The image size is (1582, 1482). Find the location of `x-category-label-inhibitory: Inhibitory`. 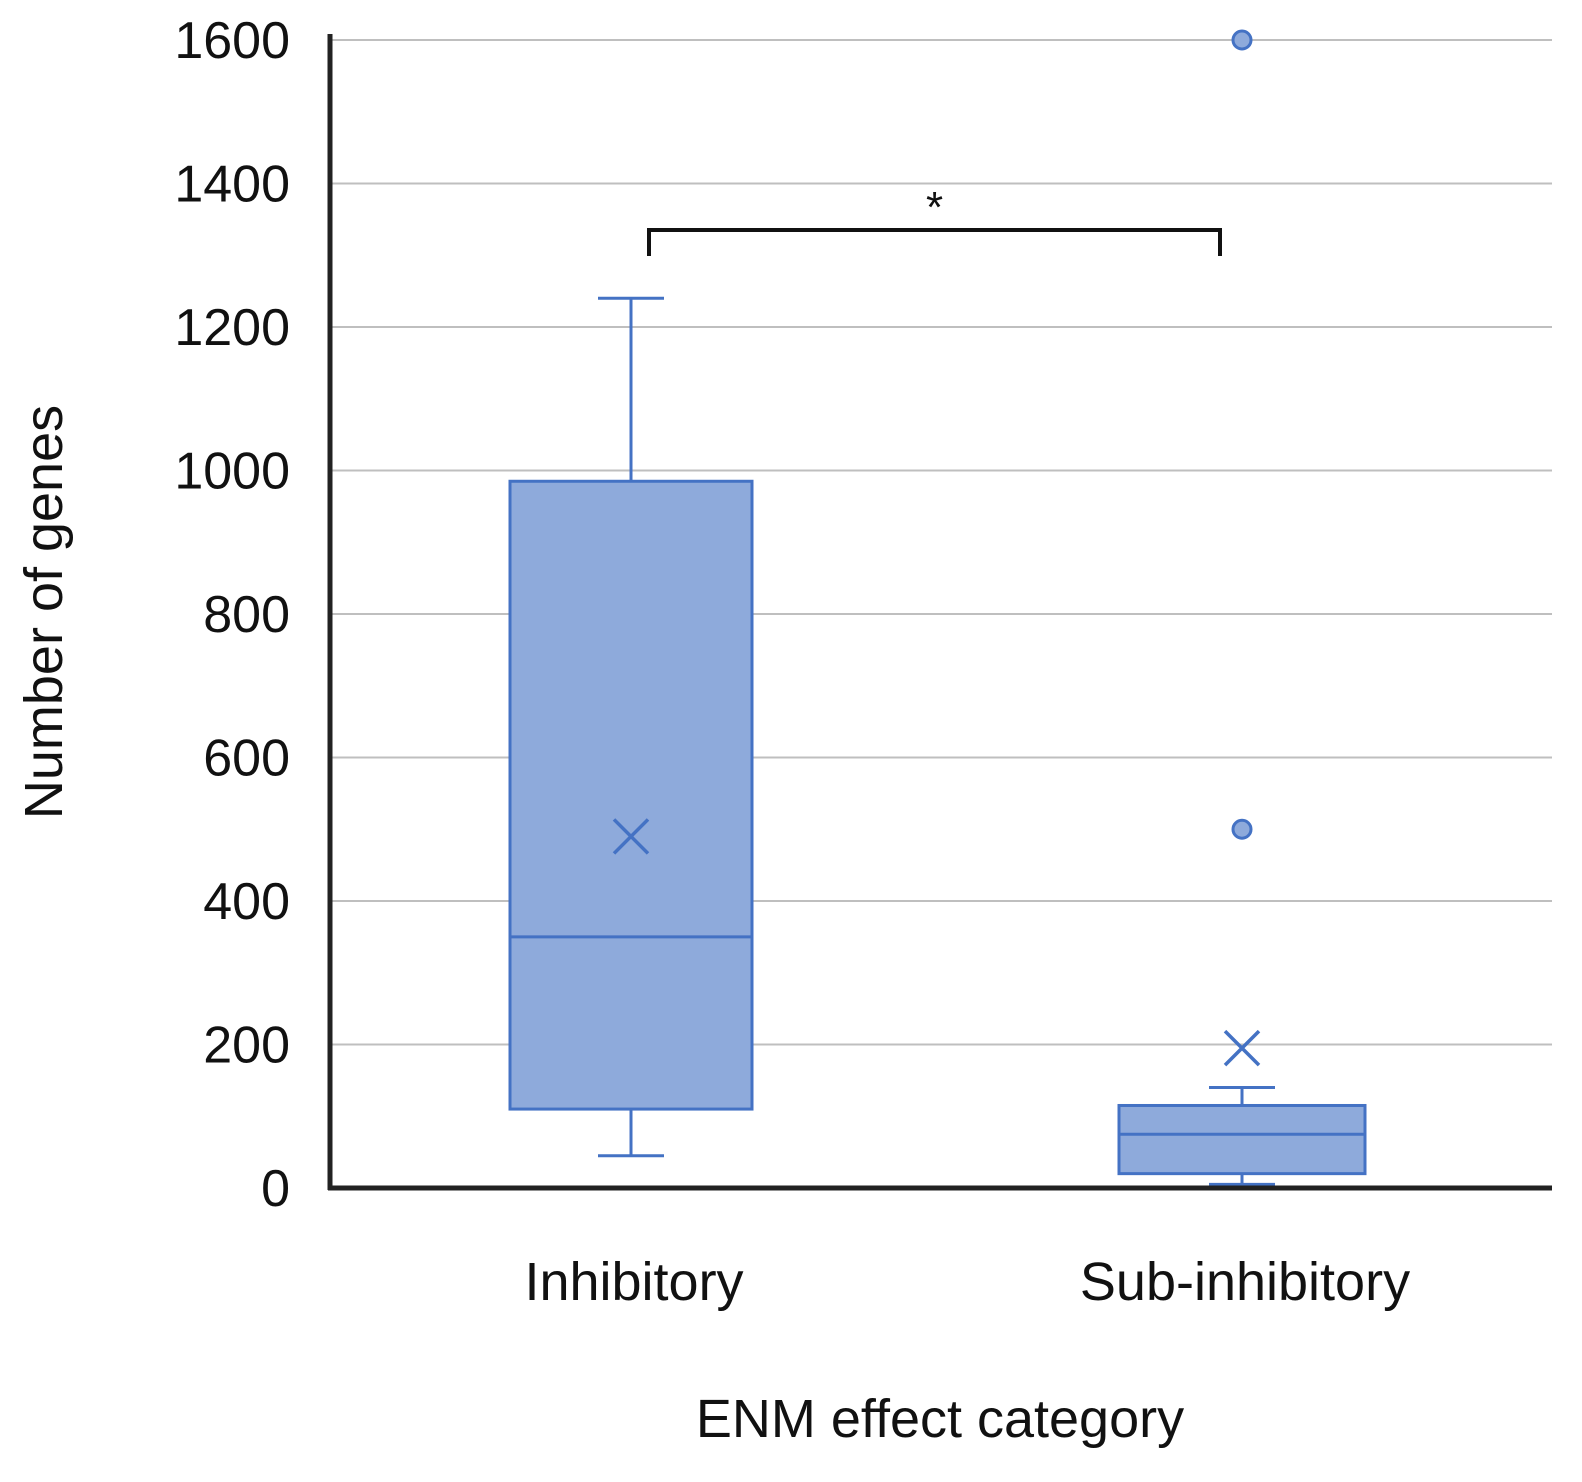

x-category-label-inhibitory: Inhibitory is located at coordinates (633, 1282).